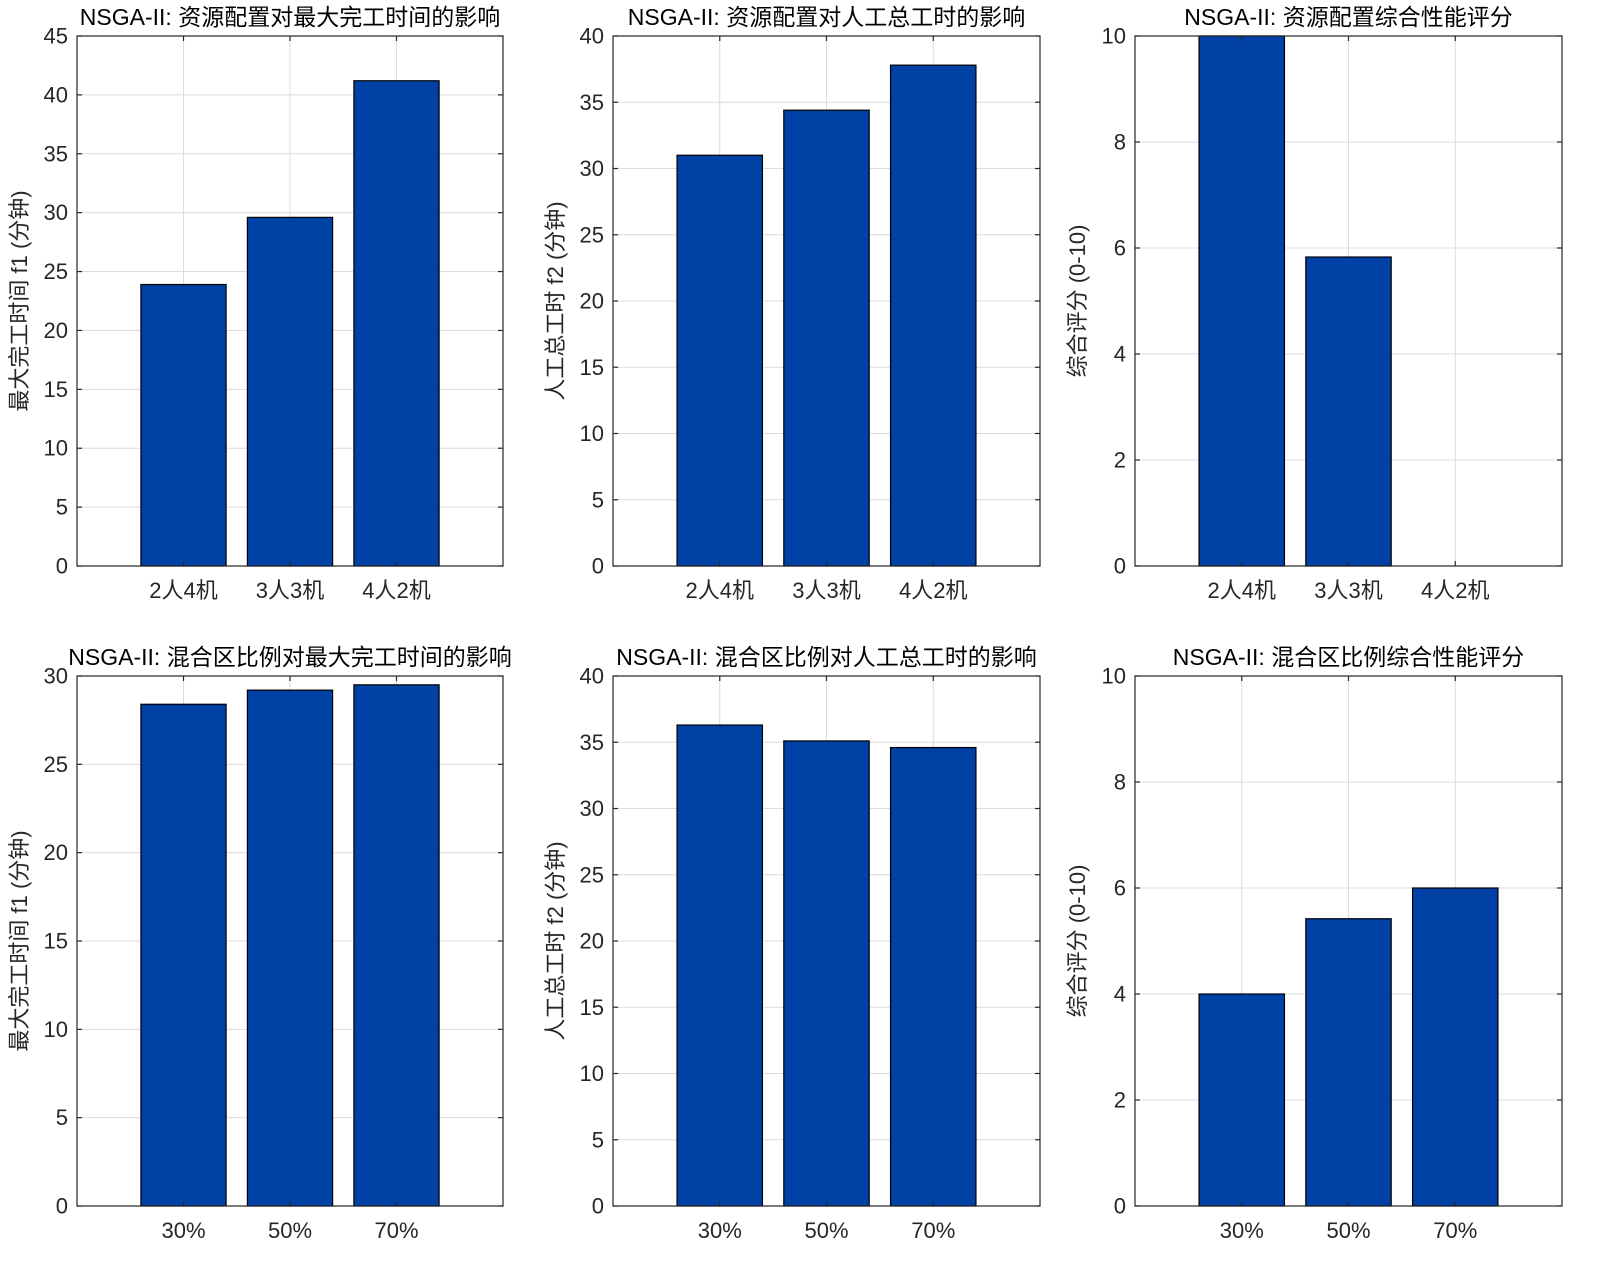  What do you see at coordinates (826, 657) in the screenshot?
I see `chart-title: NSGA-II: 混合区比例对人工总工时的影响` at bounding box center [826, 657].